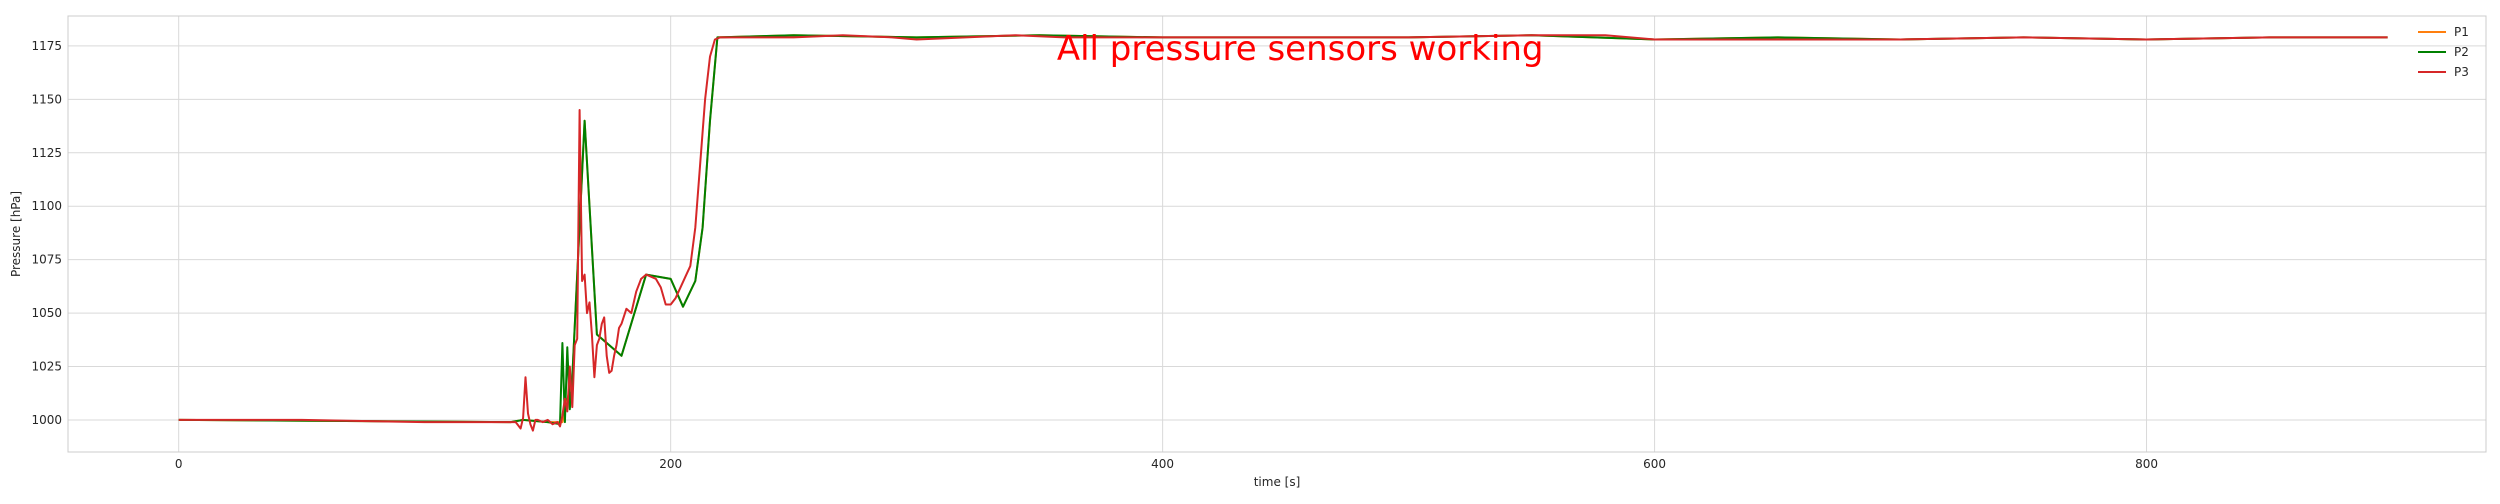 The height and width of the screenshot is (504, 2500). What do you see at coordinates (1654, 464) in the screenshot?
I see `x-tick-label: 600` at bounding box center [1654, 464].